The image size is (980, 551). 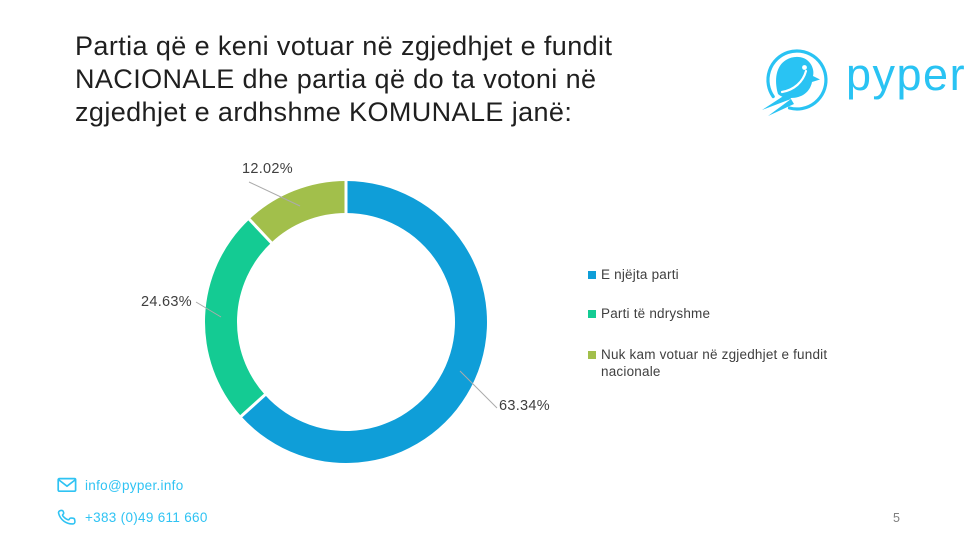 I want to click on legend-item-parti-te-ndryshme: Parti të ndryshme, so click(x=649, y=313).